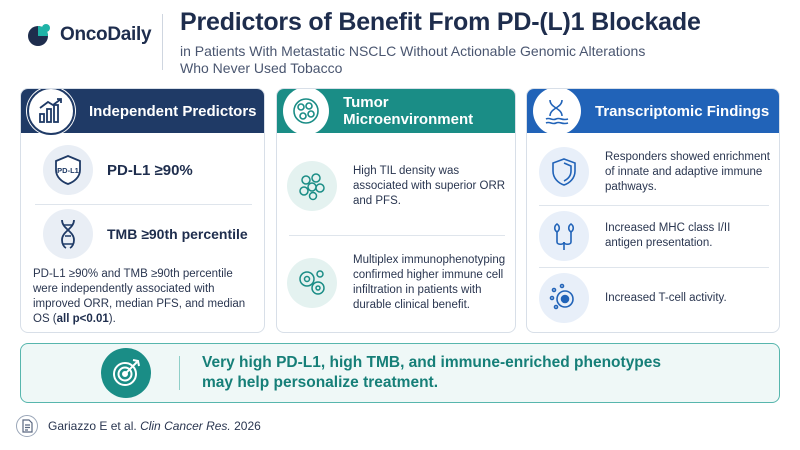 This screenshot has height=450, width=800. I want to click on citation-year: 2026, so click(247, 426).